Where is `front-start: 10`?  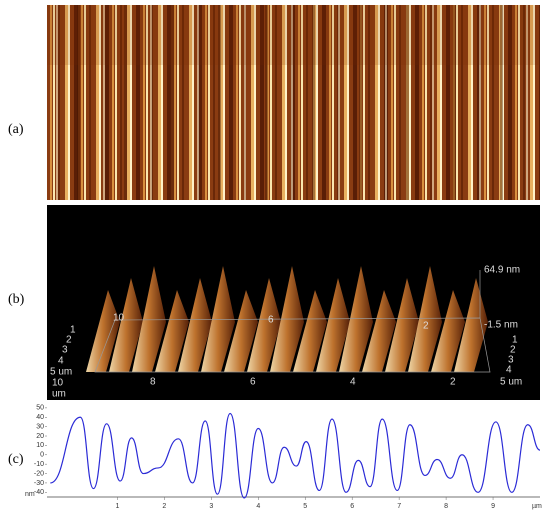
front-start: 10 is located at coordinates (58, 383).